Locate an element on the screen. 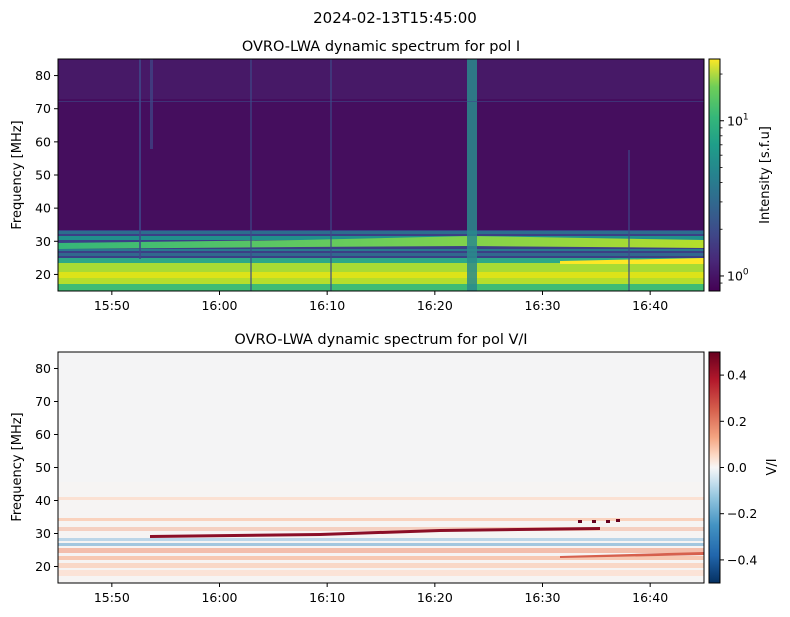 The height and width of the screenshot is (617, 790). colorbar-tick-label: 0.0 is located at coordinates (737, 467).